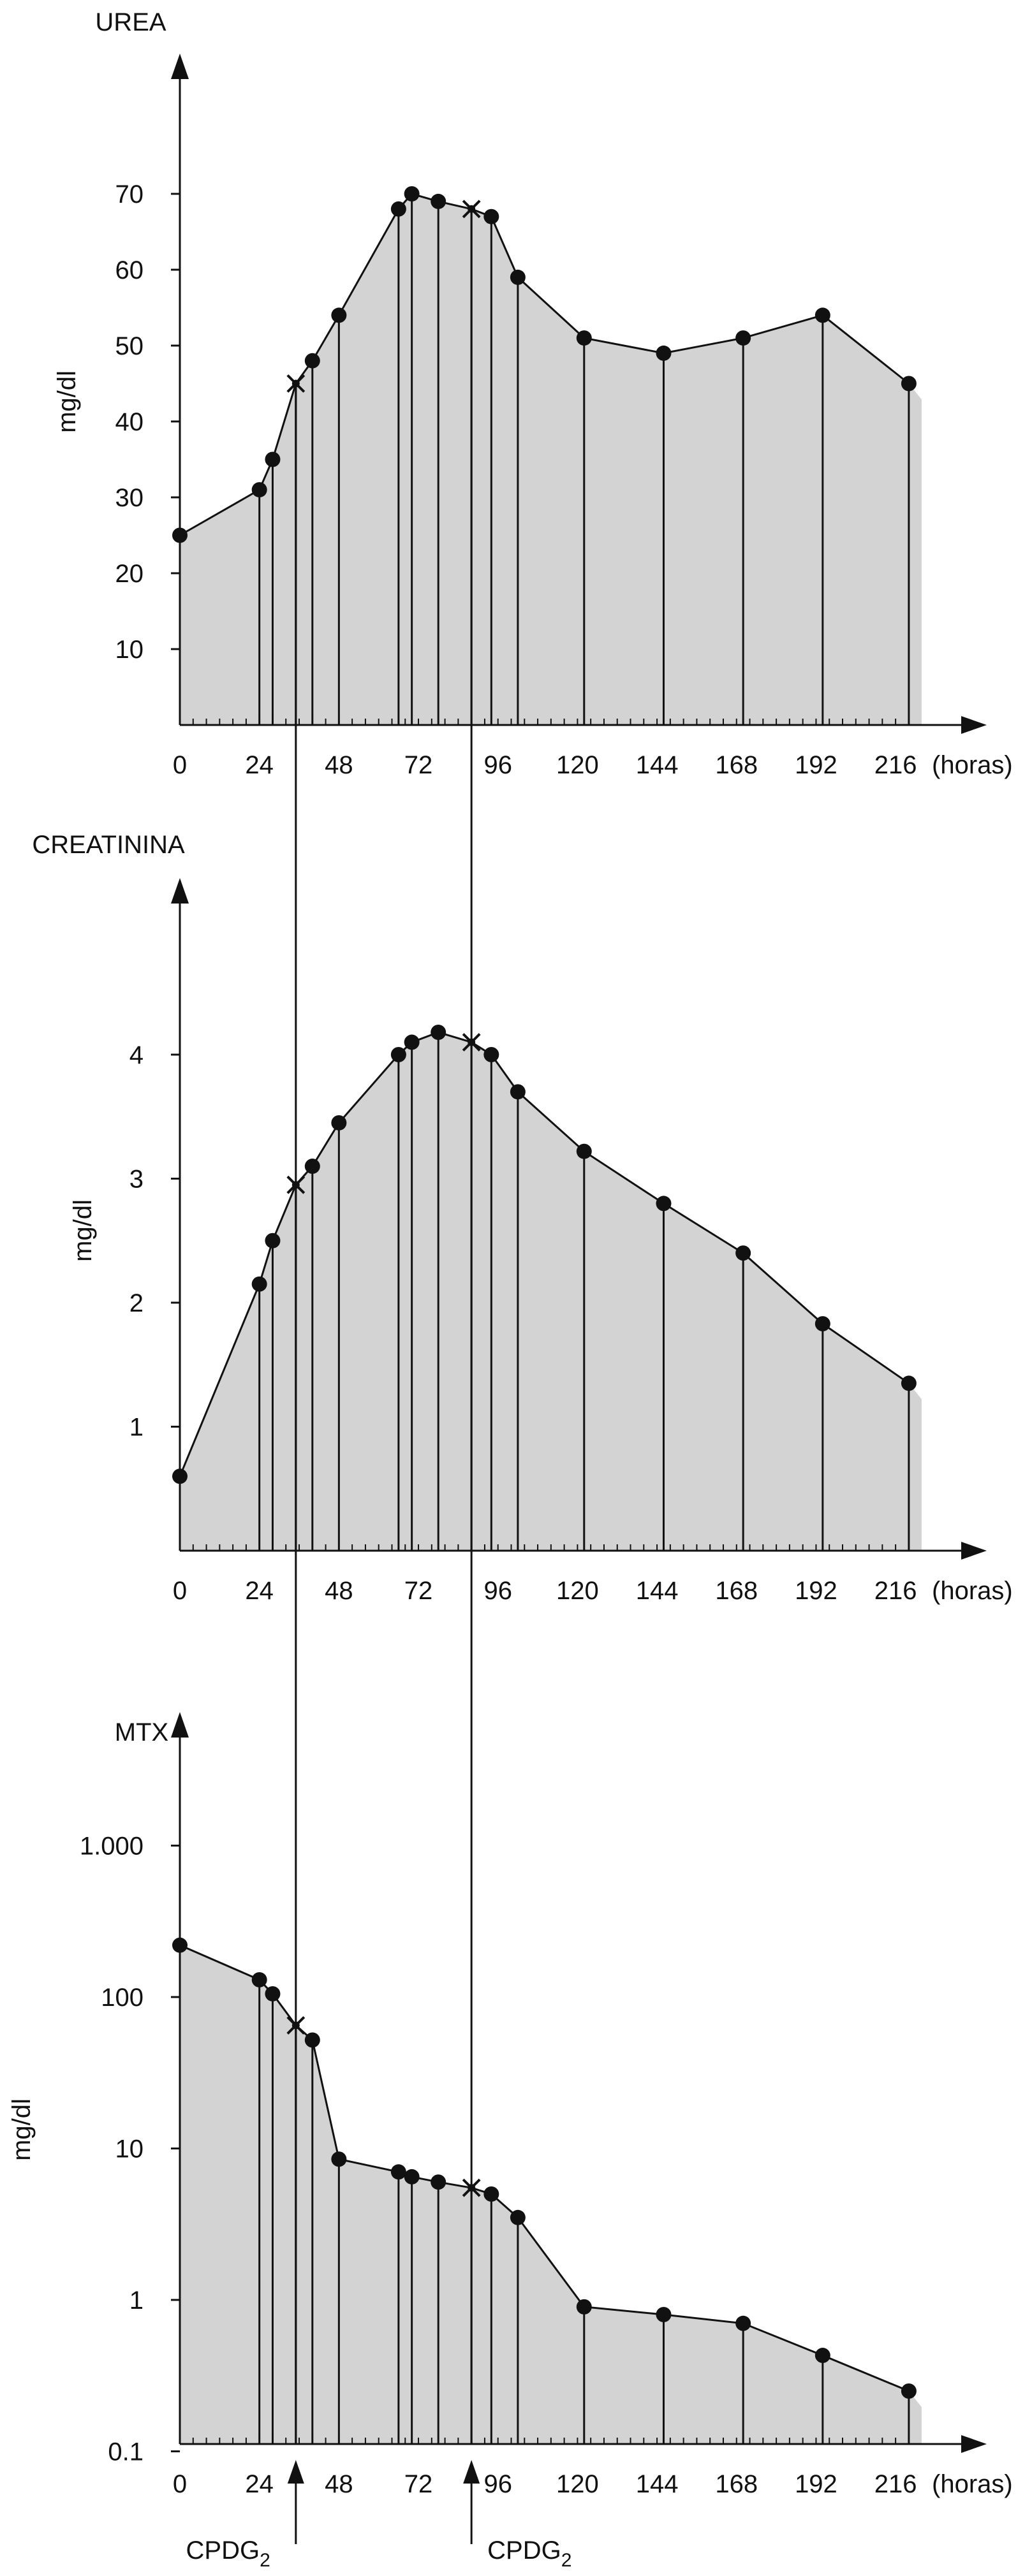  I want to click on x-tick-label: 120, so click(577, 1591).